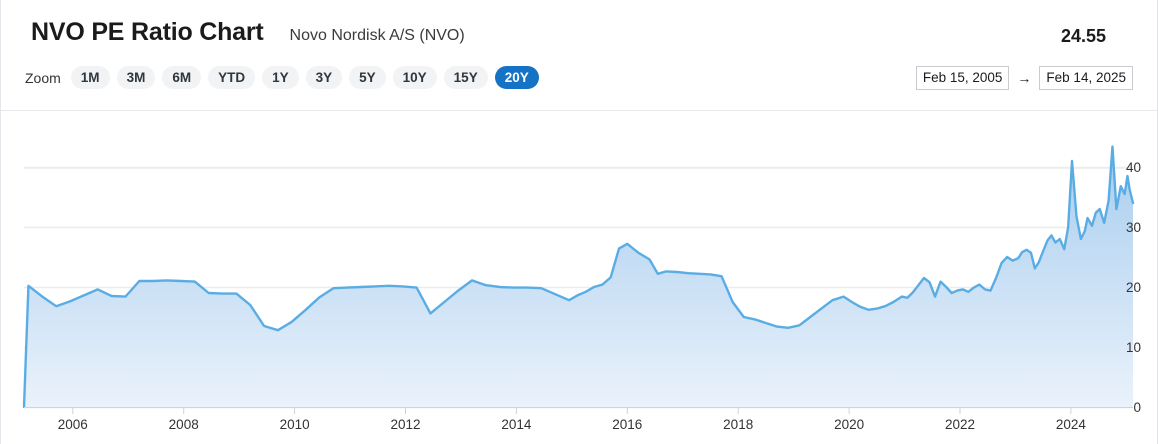  I want to click on zoom-label: Zoom, so click(43, 77).